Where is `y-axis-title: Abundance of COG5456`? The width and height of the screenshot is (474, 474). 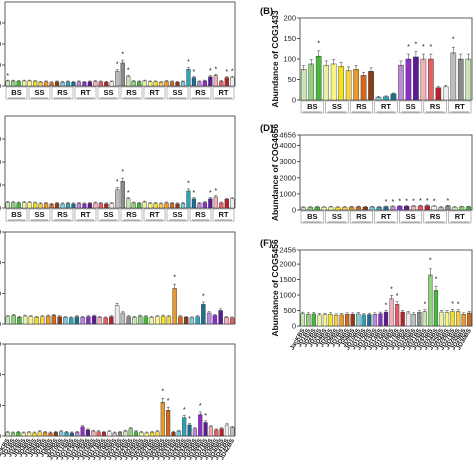 y-axis-title: Abundance of COG5456 is located at coordinates (275, 288).